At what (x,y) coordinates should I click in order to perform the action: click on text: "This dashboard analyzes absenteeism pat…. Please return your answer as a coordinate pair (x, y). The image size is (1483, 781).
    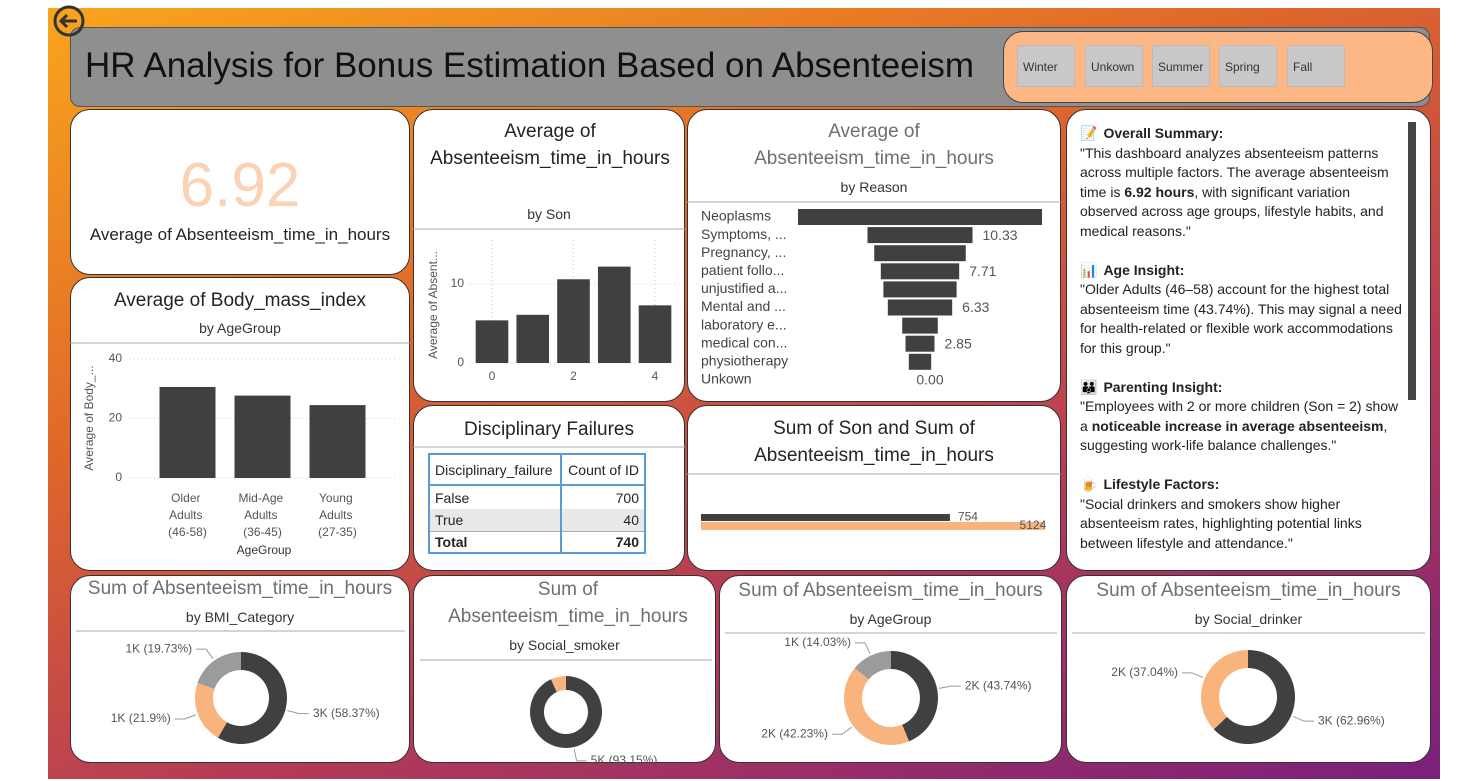
    Looking at the image, I should click on (1234, 172).